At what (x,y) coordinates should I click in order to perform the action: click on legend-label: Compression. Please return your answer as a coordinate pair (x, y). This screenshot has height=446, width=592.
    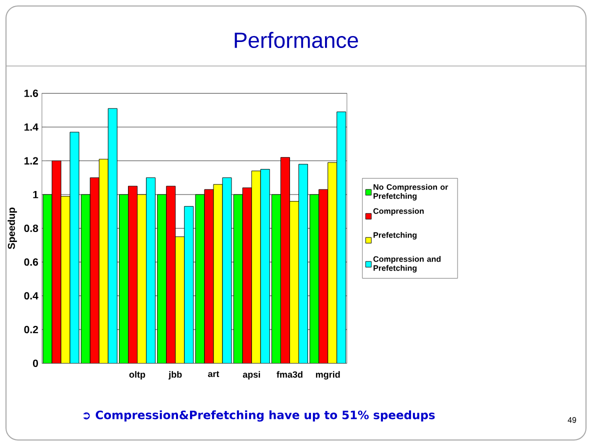
    Looking at the image, I should click on (398, 212).